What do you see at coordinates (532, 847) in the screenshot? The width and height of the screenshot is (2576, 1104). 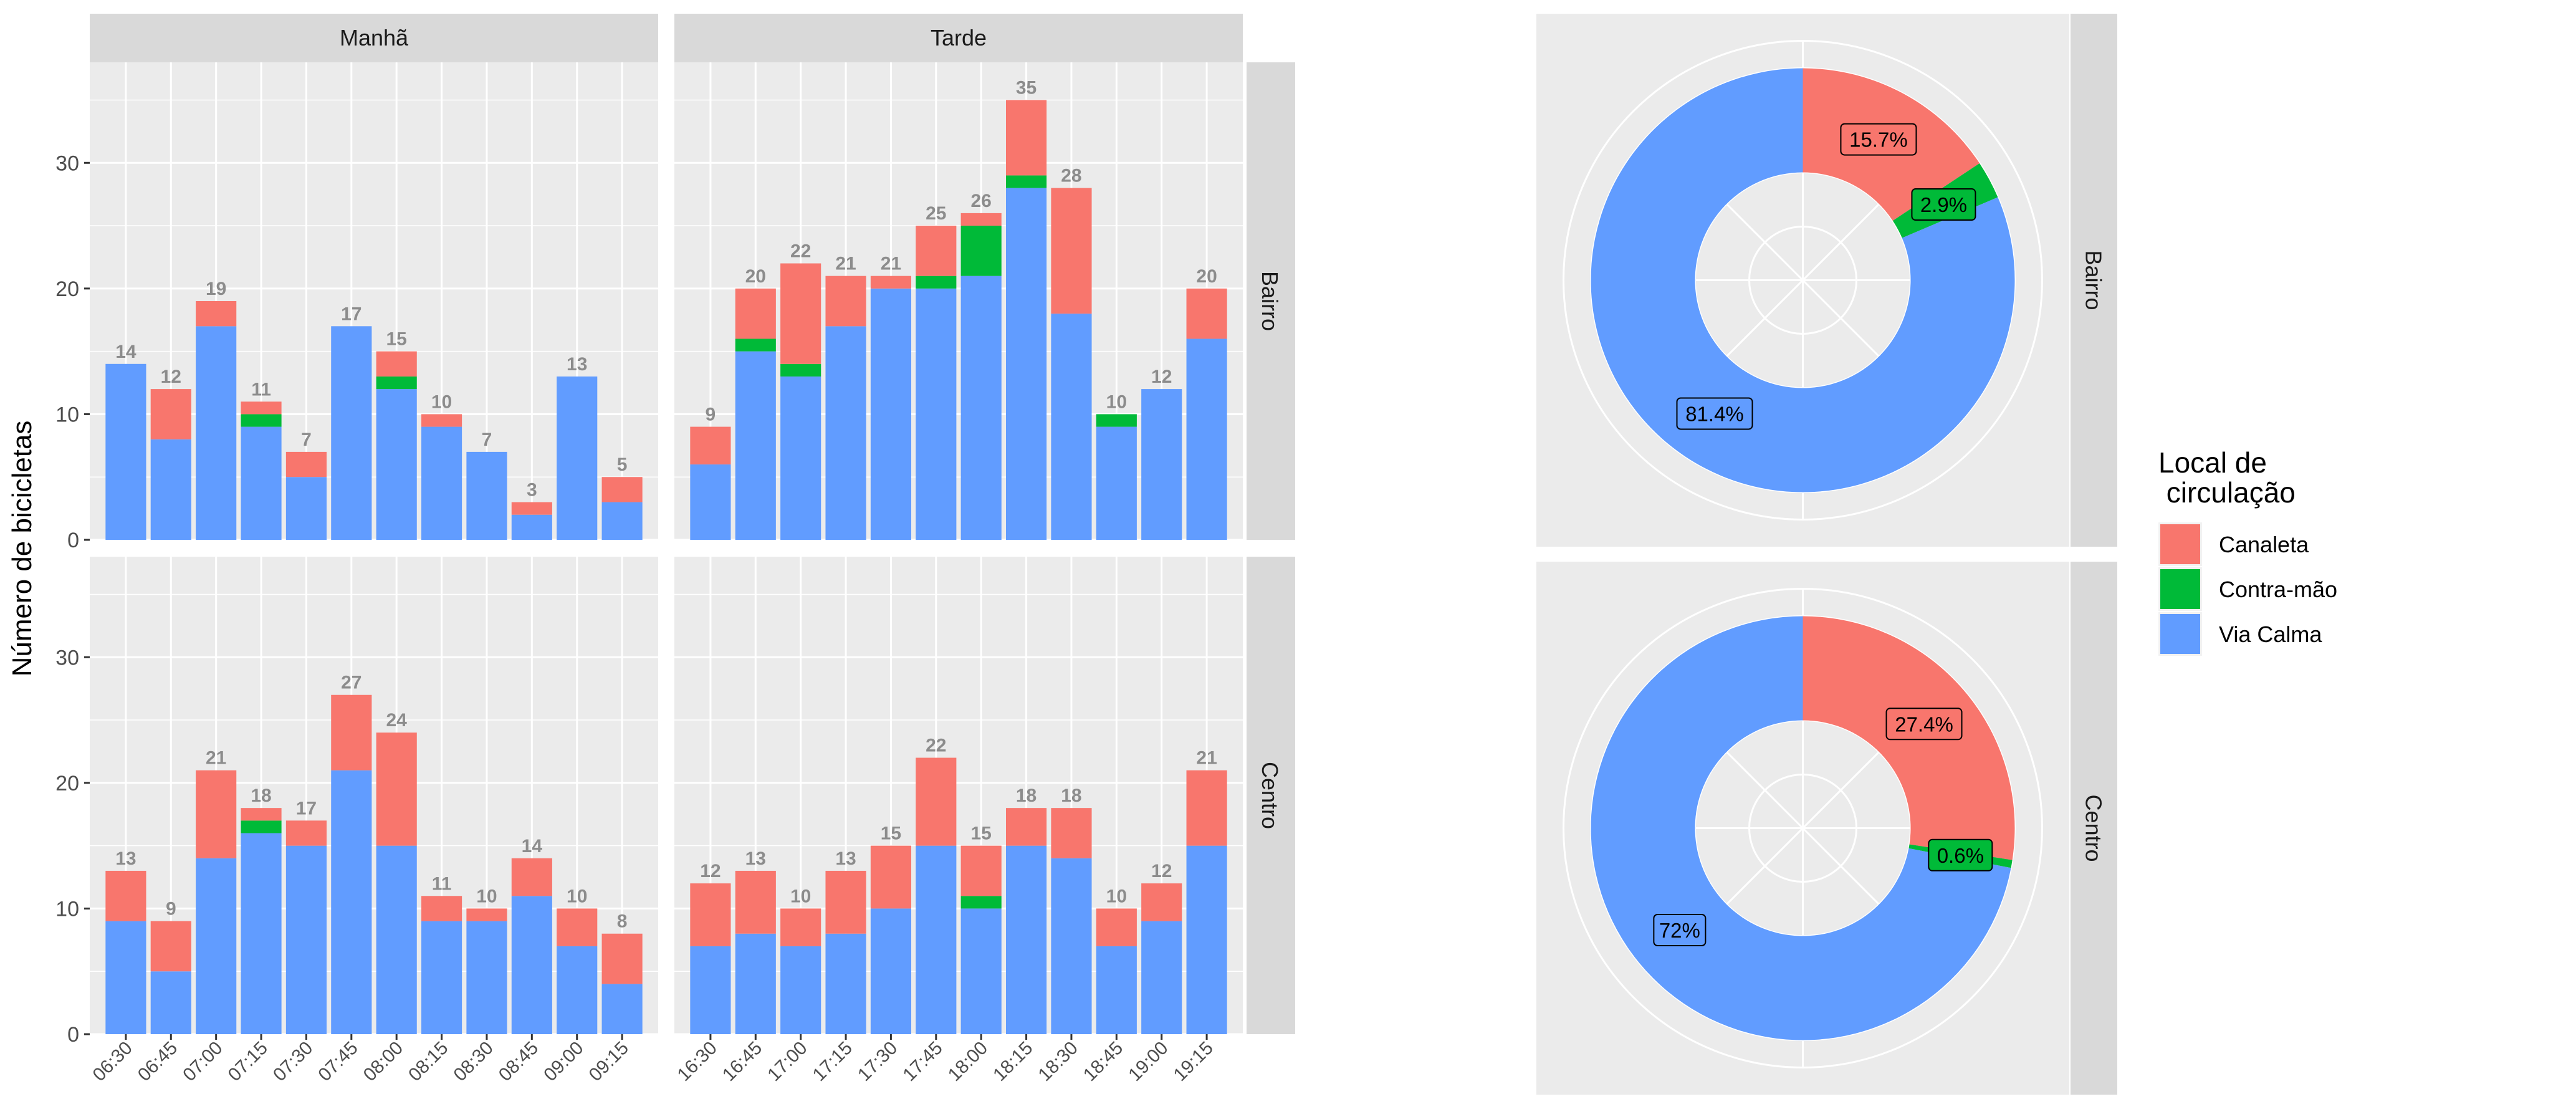 I see `total-label: 14` at bounding box center [532, 847].